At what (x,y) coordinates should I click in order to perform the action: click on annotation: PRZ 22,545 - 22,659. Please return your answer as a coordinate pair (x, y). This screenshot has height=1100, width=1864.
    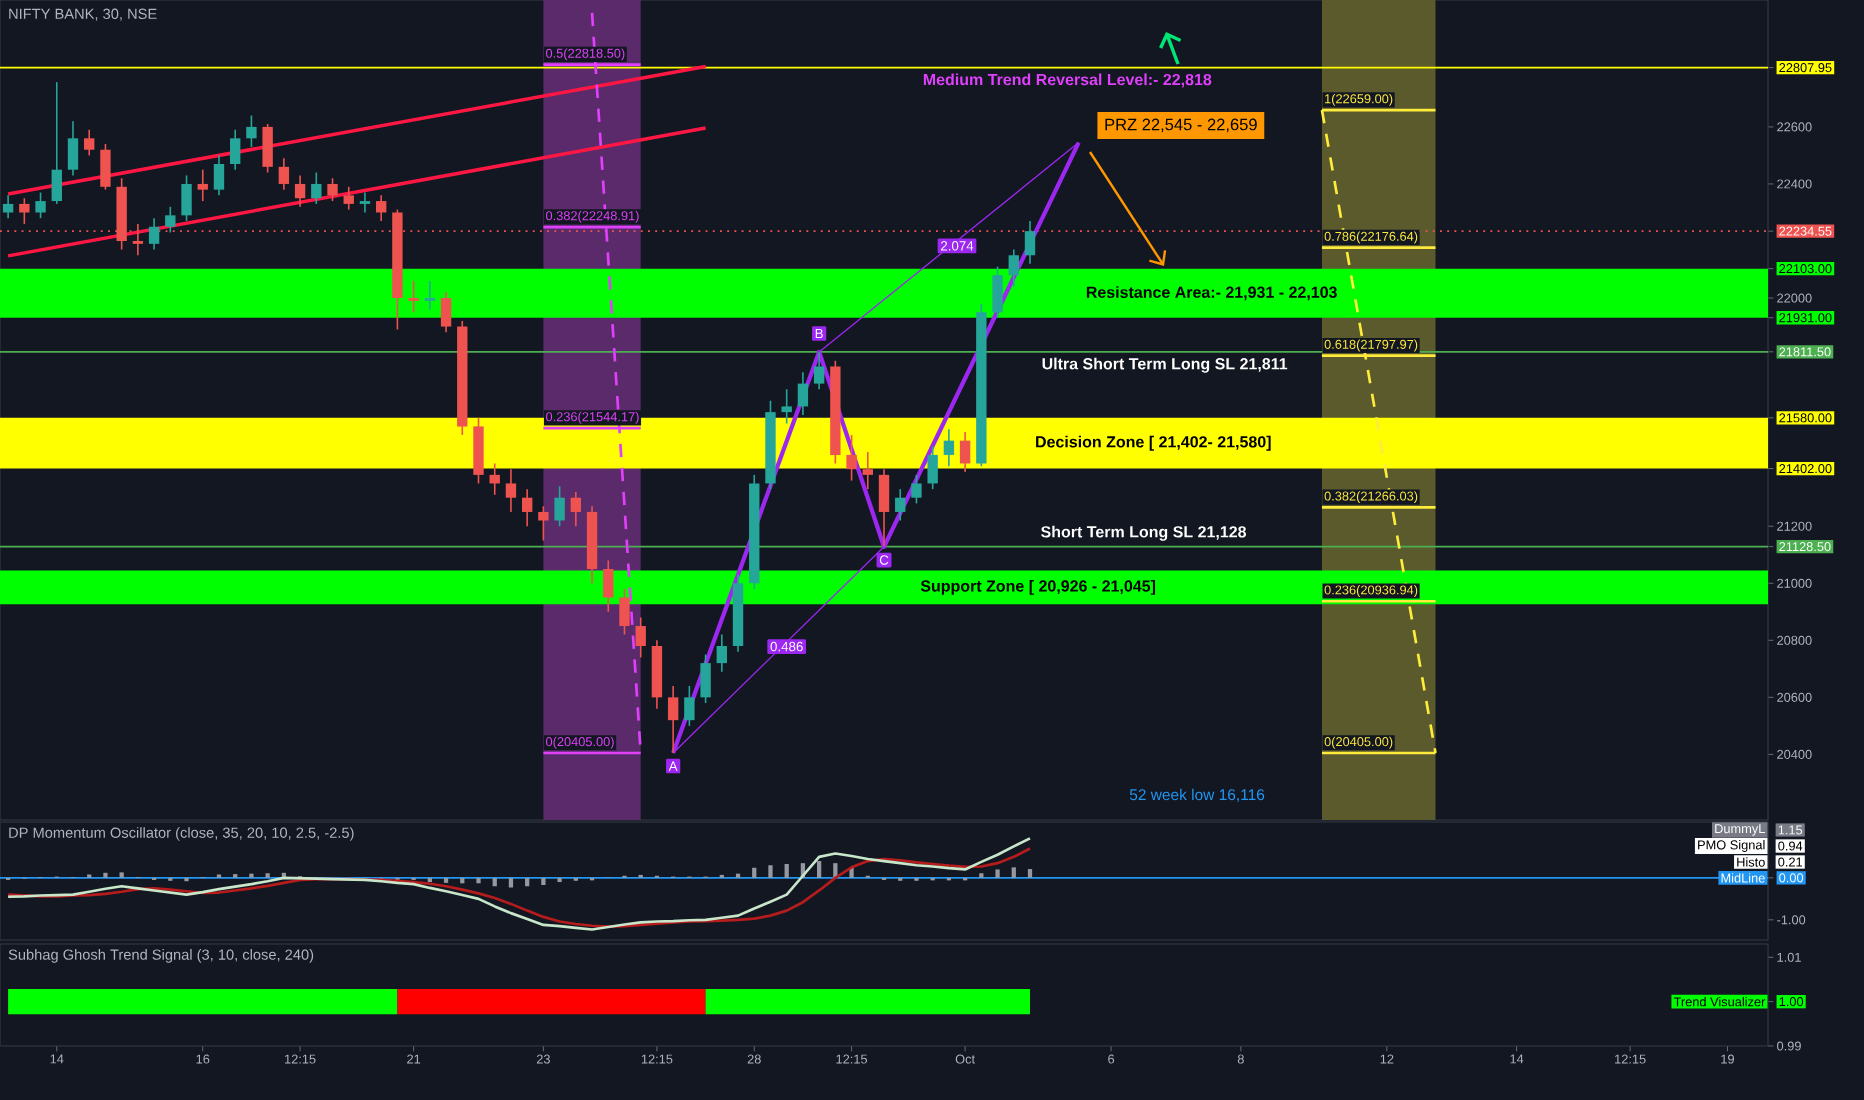
    Looking at the image, I should click on (1181, 125).